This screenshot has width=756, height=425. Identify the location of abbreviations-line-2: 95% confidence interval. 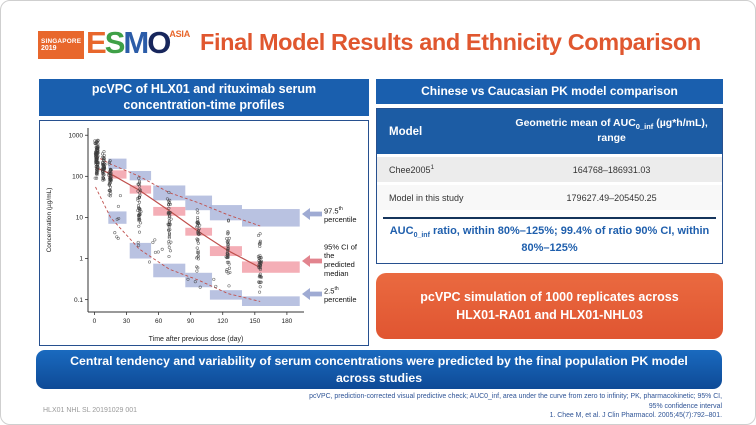
(685, 406).